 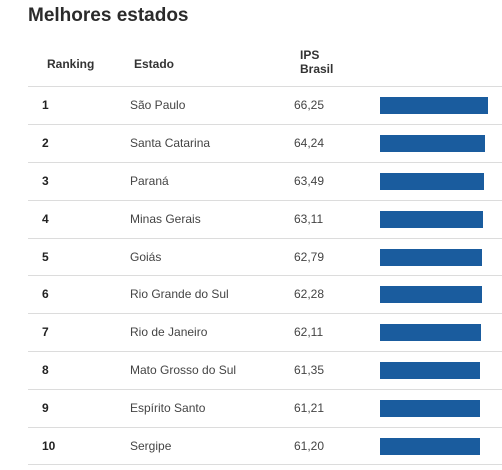 I want to click on table-row: 5 Goiás 62,79, so click(x=265, y=256).